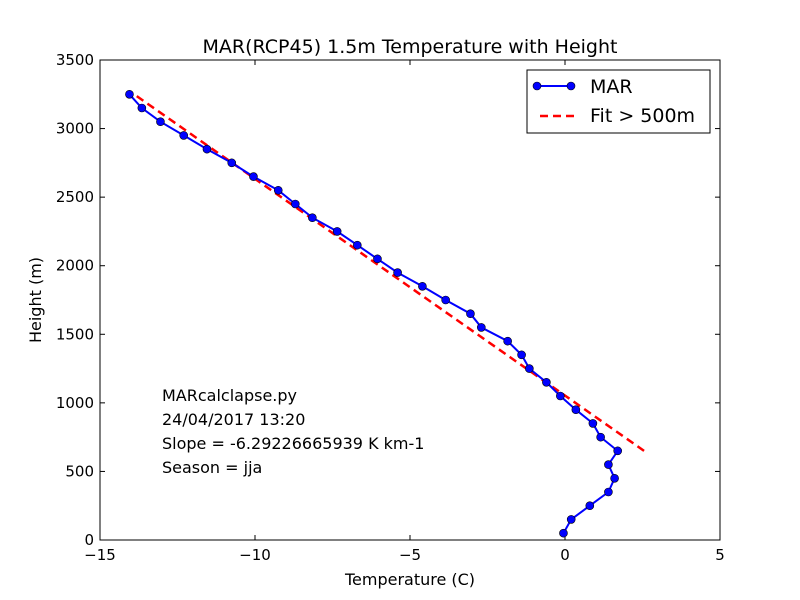 The image size is (800, 600). What do you see at coordinates (75, 197) in the screenshot?
I see `y-tick-label: 2500` at bounding box center [75, 197].